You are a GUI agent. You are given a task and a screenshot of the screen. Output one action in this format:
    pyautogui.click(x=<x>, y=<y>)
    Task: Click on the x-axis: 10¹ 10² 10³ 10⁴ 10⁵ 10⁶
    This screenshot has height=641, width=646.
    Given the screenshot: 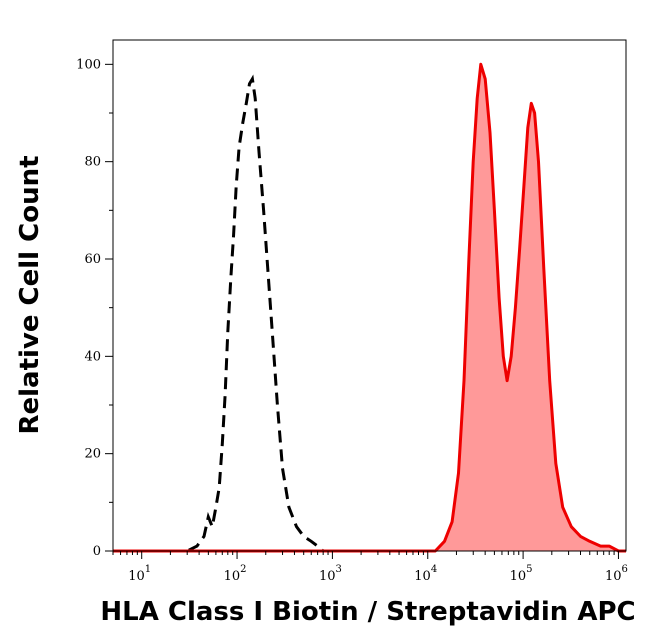 What is the action you would take?
    pyautogui.click(x=370, y=567)
    